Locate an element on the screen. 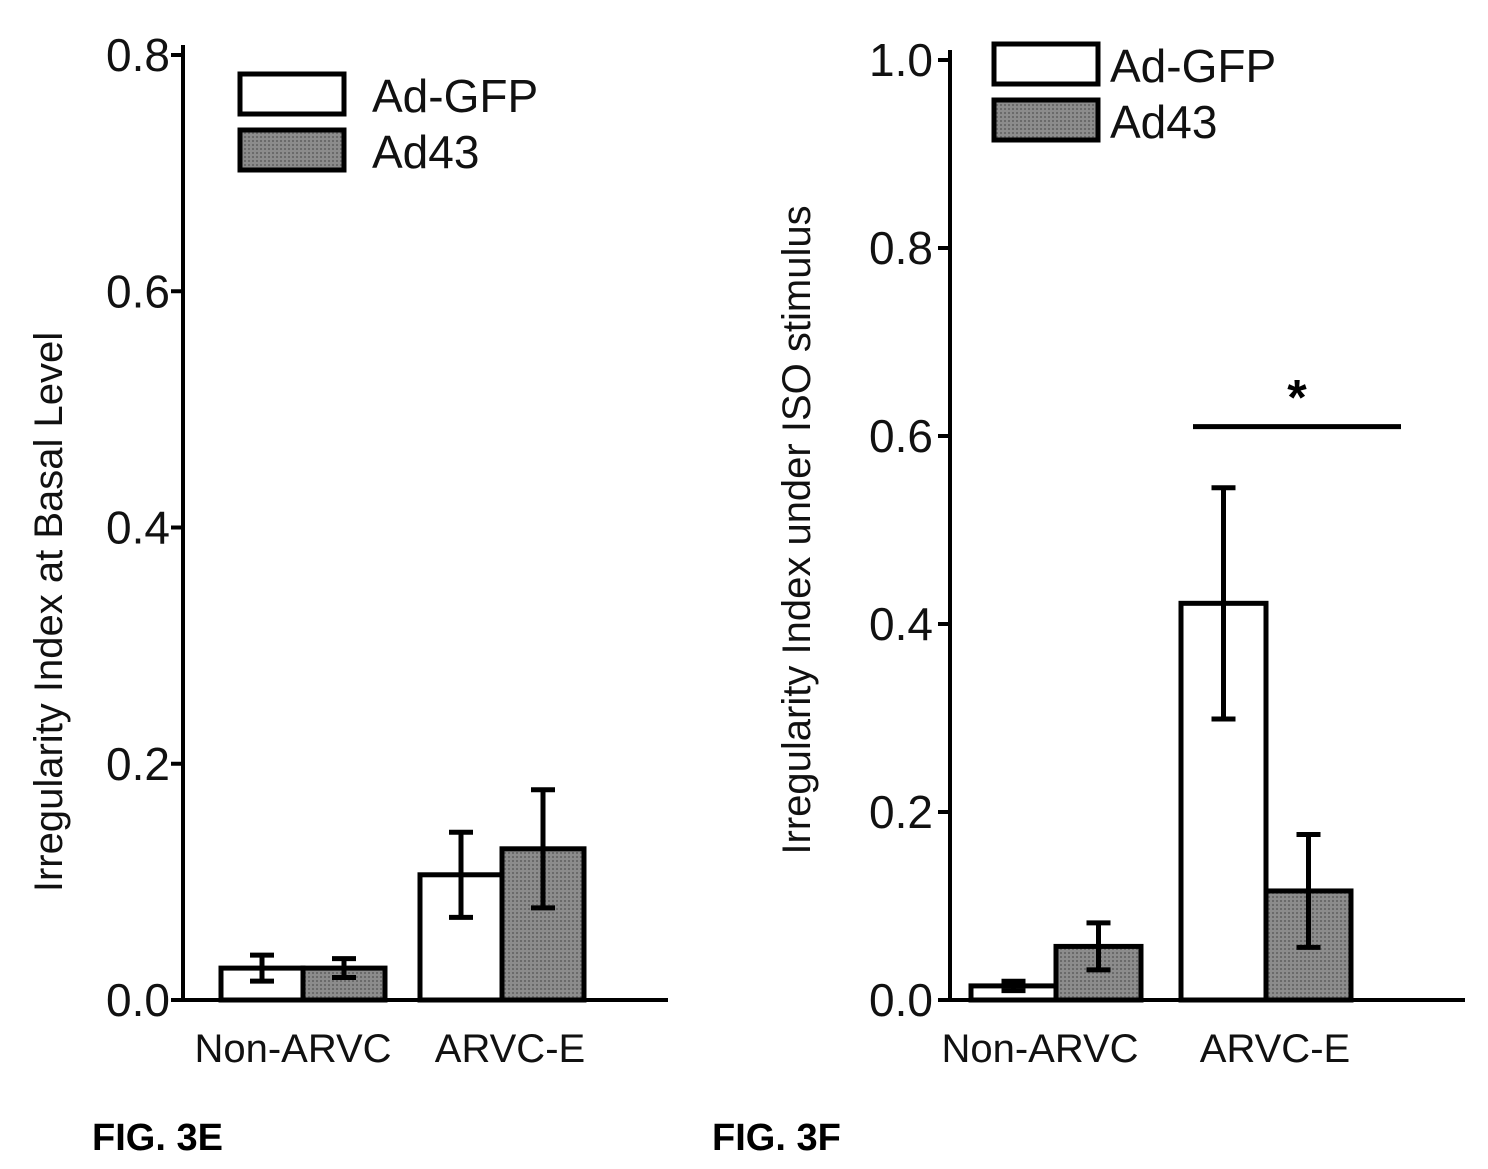 The image size is (1488, 1169). figure-label: FIG. 3F is located at coordinates (776, 1138).